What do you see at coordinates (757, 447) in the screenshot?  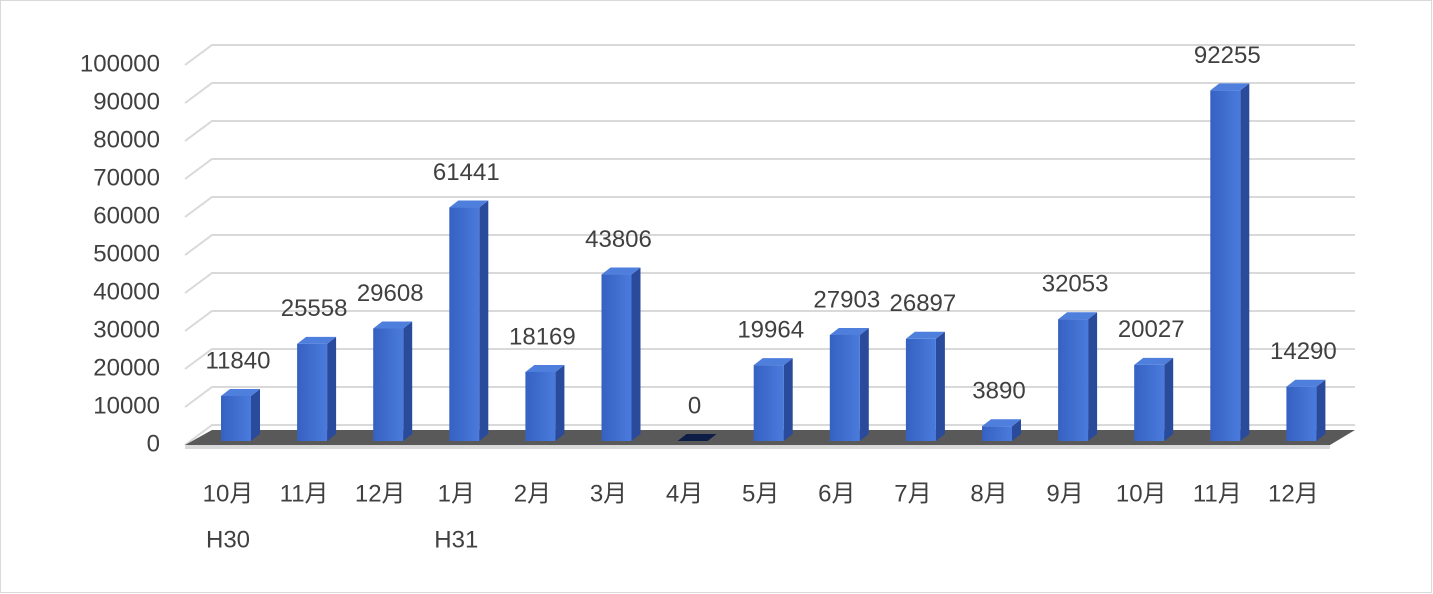 I see `floor-edge` at bounding box center [757, 447].